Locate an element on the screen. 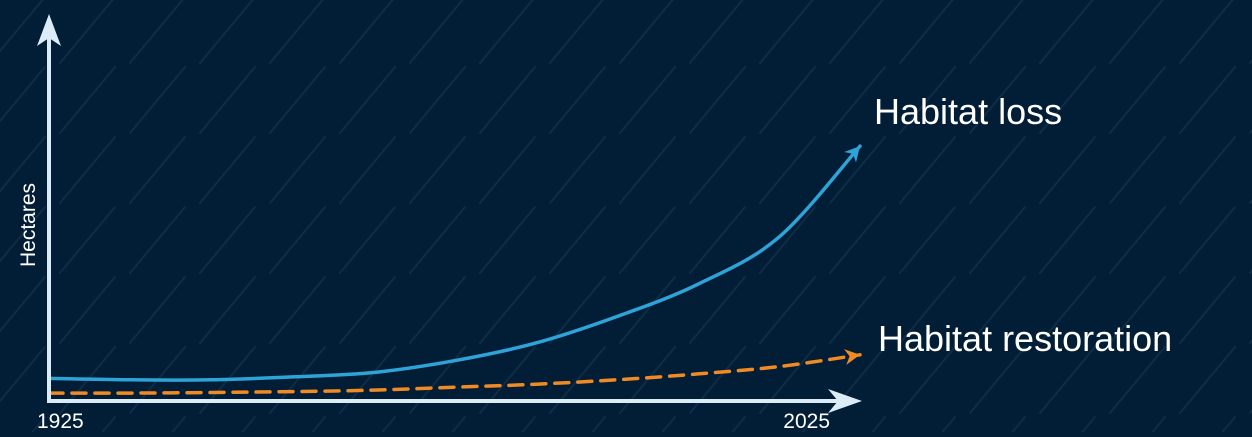 The height and width of the screenshot is (437, 1252). x-tick-labels: 1925 2025 is located at coordinates (433, 421).